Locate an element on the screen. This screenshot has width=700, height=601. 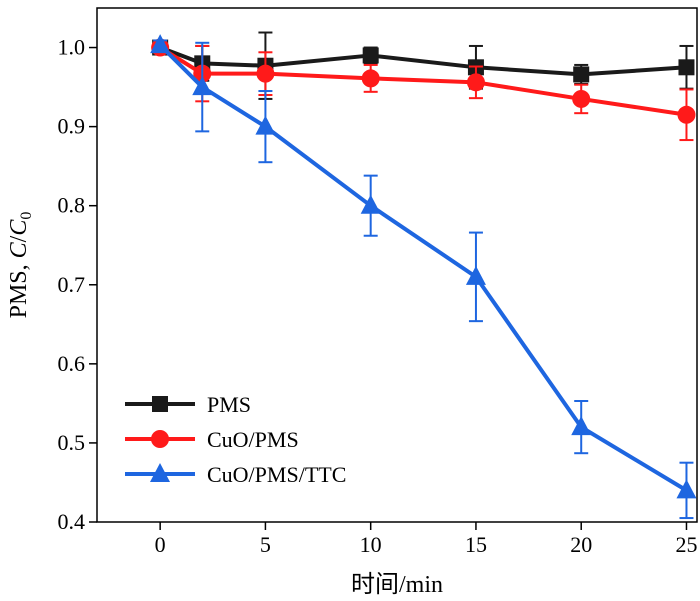
x-tick-label: 10 is located at coordinates (371, 544).